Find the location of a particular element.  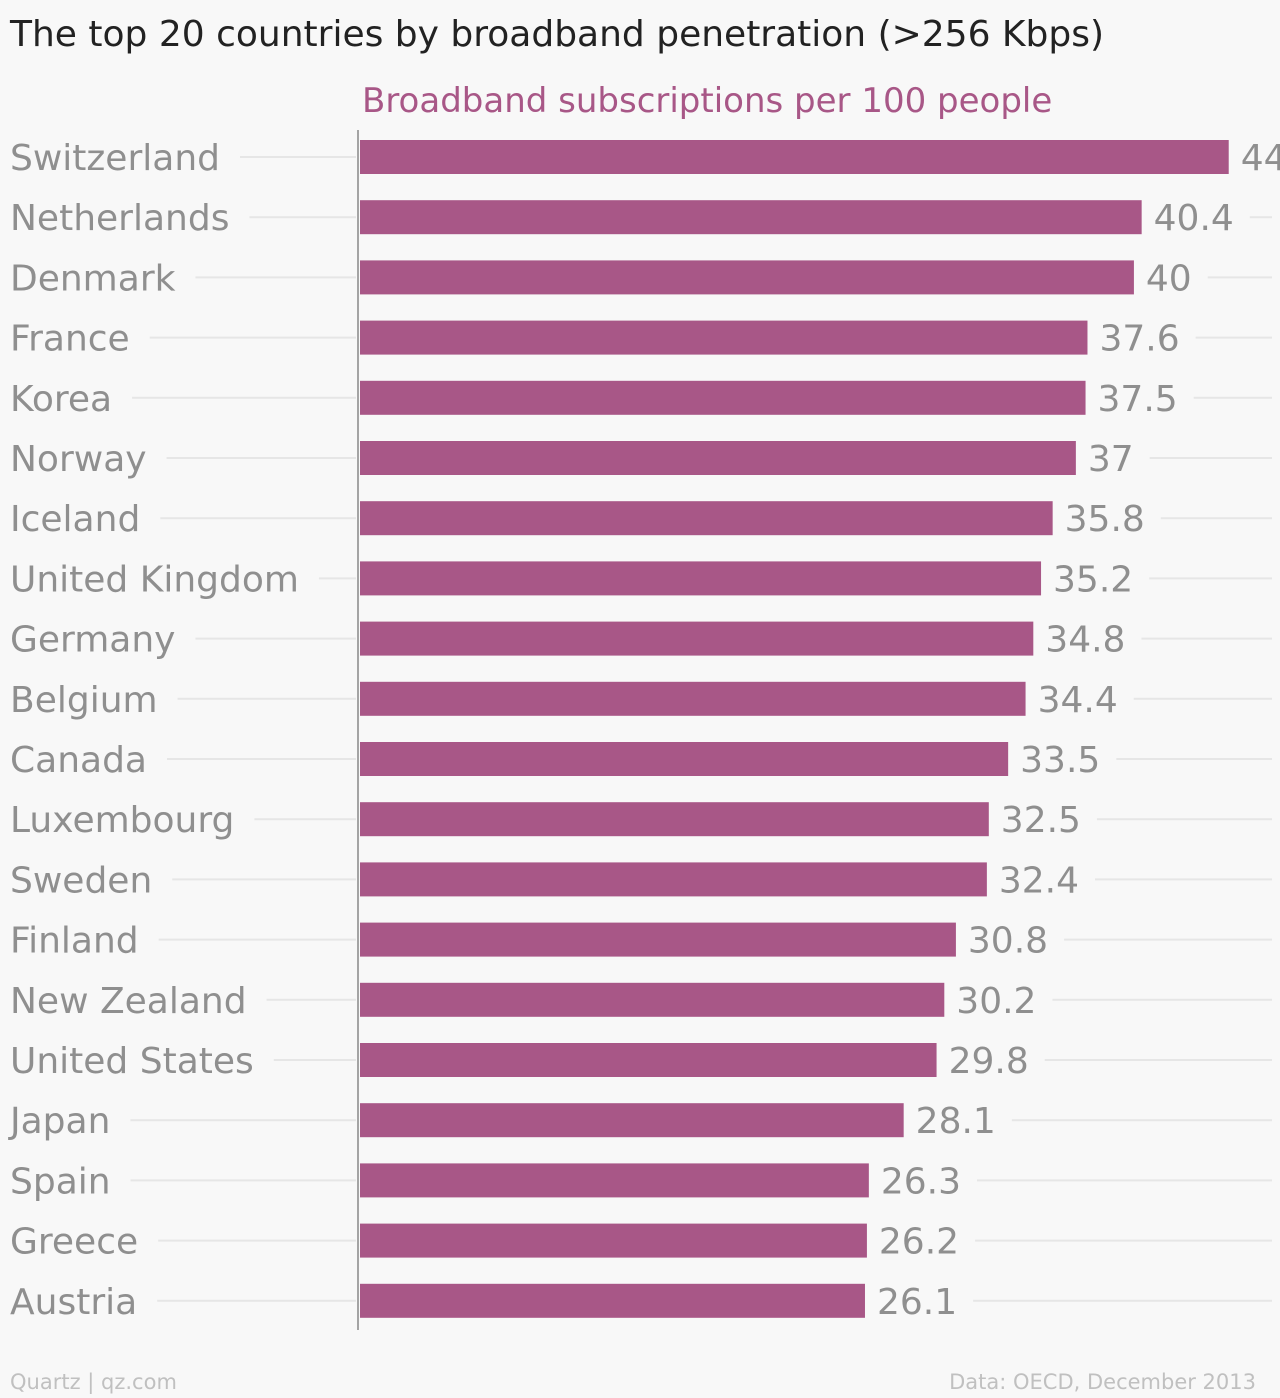

category-label: Sweden is located at coordinates (81, 880).